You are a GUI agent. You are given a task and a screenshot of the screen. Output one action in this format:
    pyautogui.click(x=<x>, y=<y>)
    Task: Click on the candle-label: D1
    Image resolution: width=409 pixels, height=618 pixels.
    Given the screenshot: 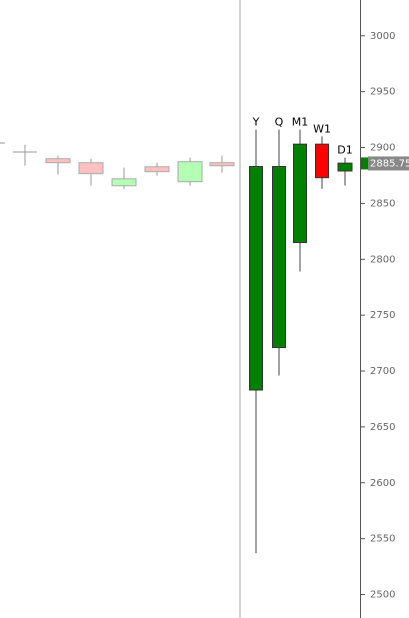 What is the action you would take?
    pyautogui.click(x=344, y=150)
    